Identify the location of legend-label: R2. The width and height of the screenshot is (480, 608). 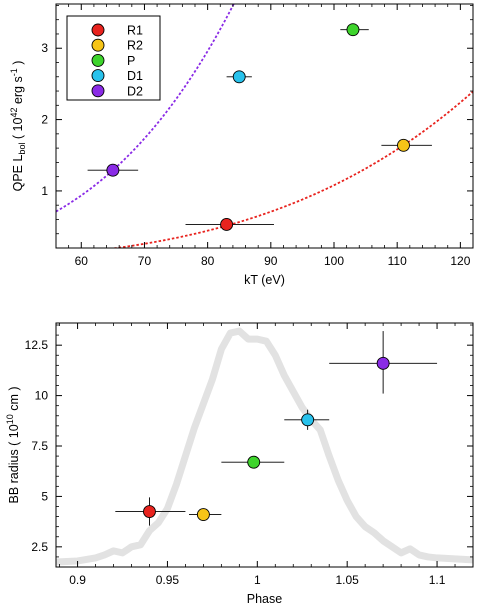
(135, 46).